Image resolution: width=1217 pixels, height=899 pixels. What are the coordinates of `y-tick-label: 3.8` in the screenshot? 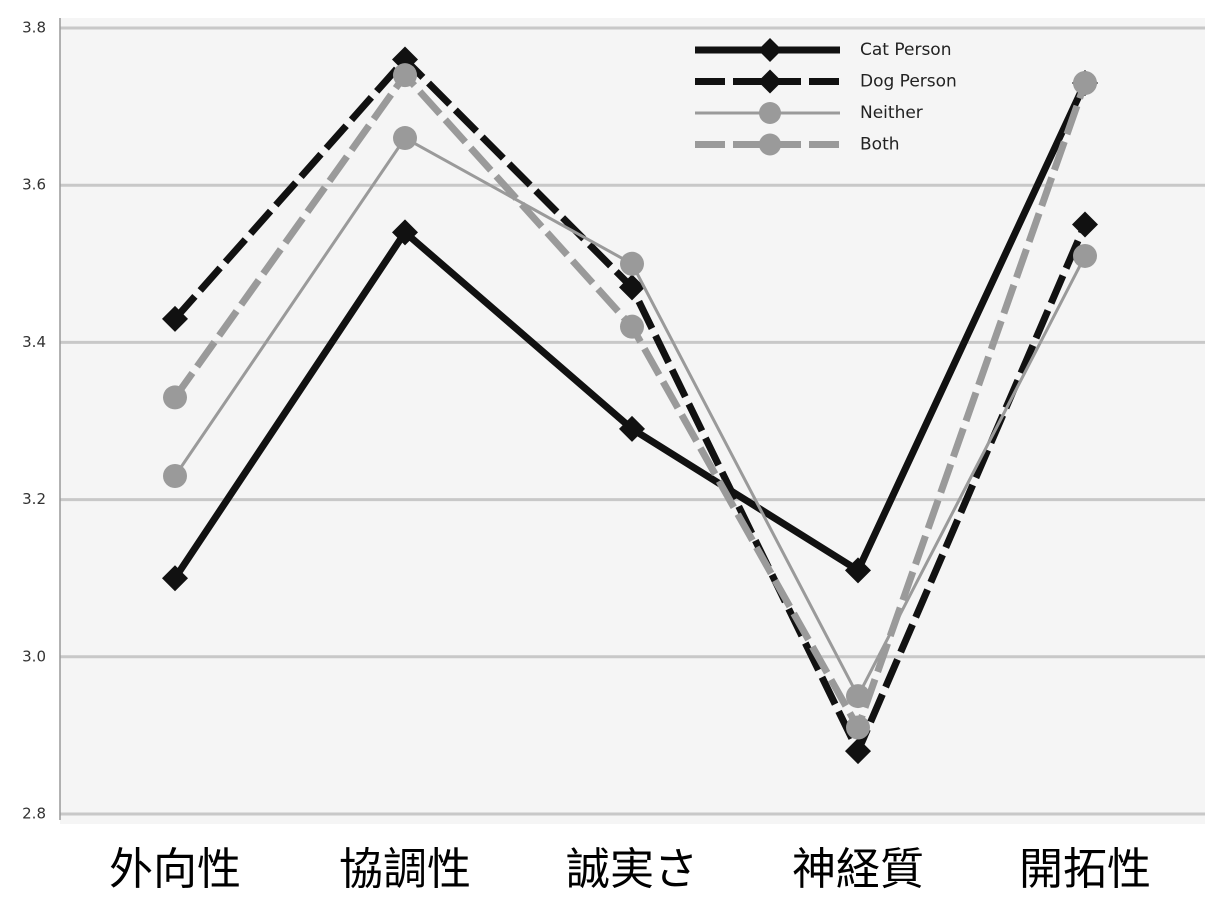 It's located at (34, 28).